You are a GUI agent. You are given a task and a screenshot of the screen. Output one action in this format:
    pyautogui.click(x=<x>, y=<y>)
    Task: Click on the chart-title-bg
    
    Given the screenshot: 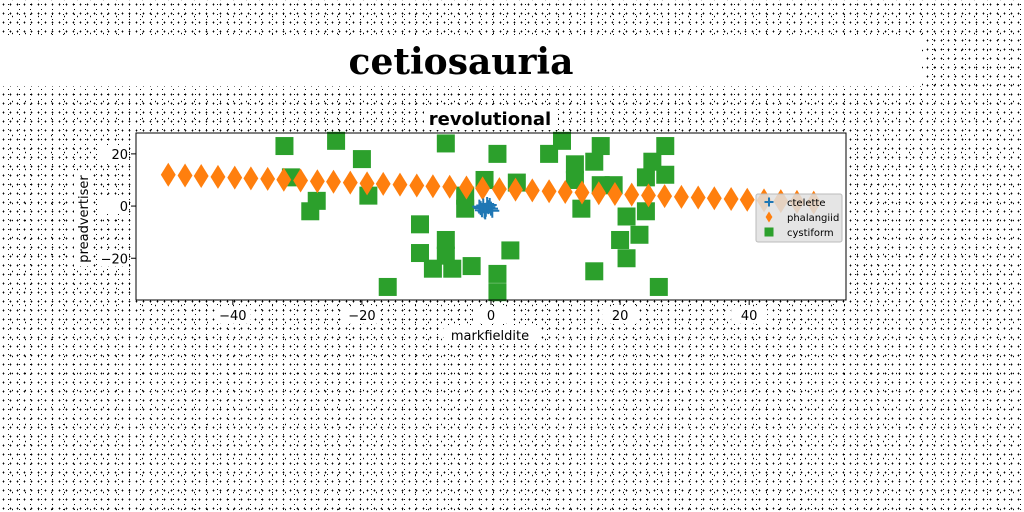 What is the action you would take?
    pyautogui.click(x=491, y=118)
    